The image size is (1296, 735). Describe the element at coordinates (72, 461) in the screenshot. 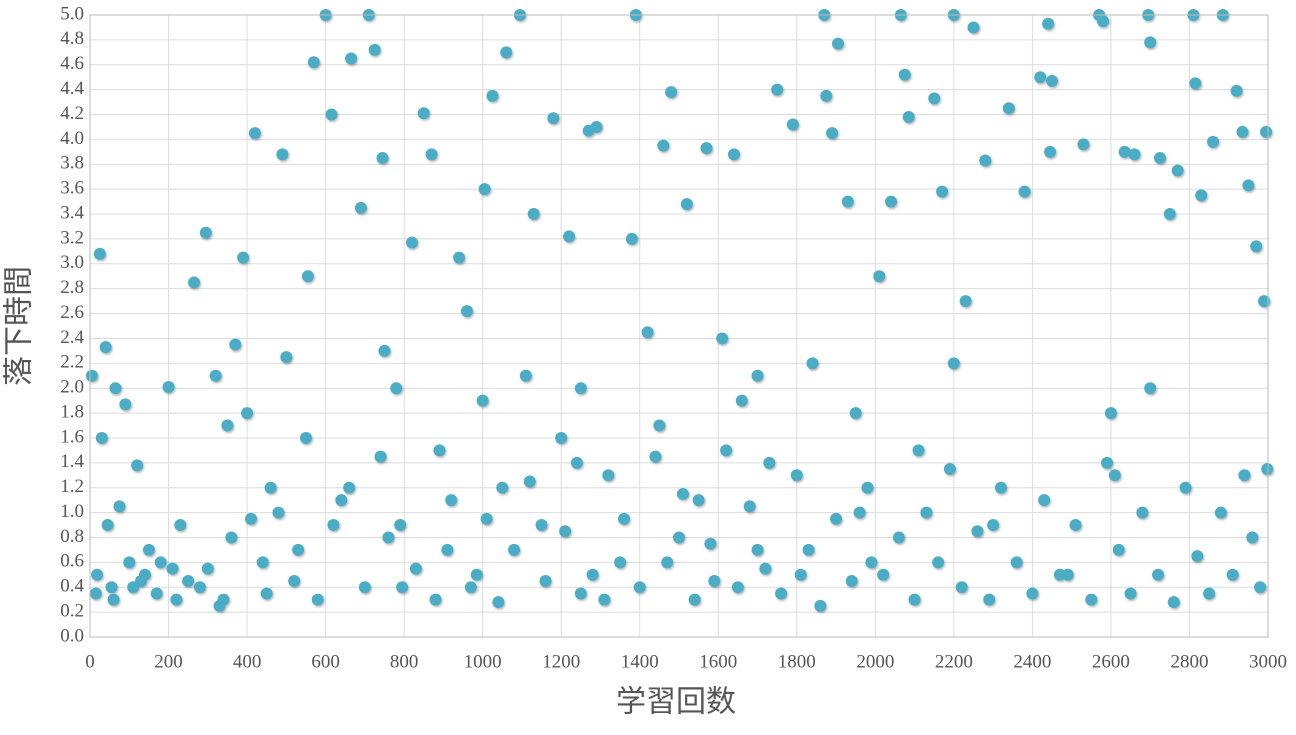

I see `y-tick-label: 1.4` at that location.